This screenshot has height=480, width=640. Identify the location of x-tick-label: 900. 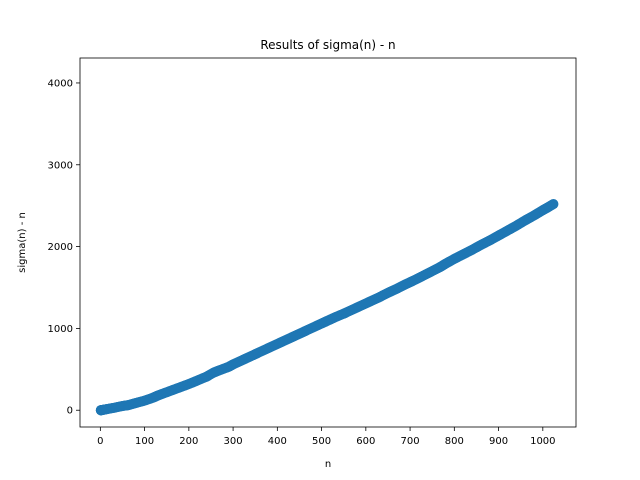
(498, 441).